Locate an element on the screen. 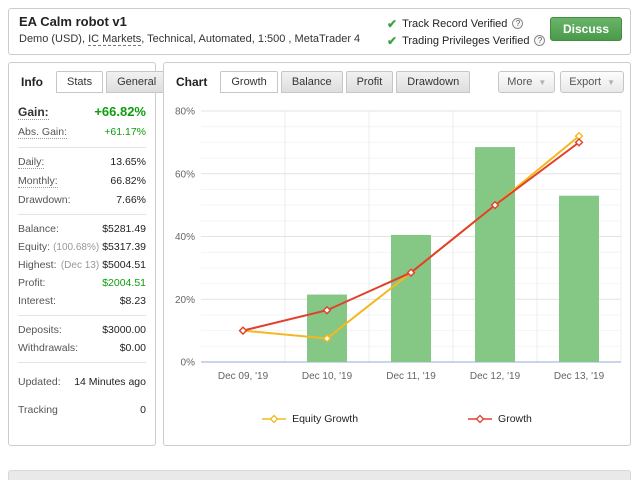  more-button-label: More is located at coordinates (520, 82).